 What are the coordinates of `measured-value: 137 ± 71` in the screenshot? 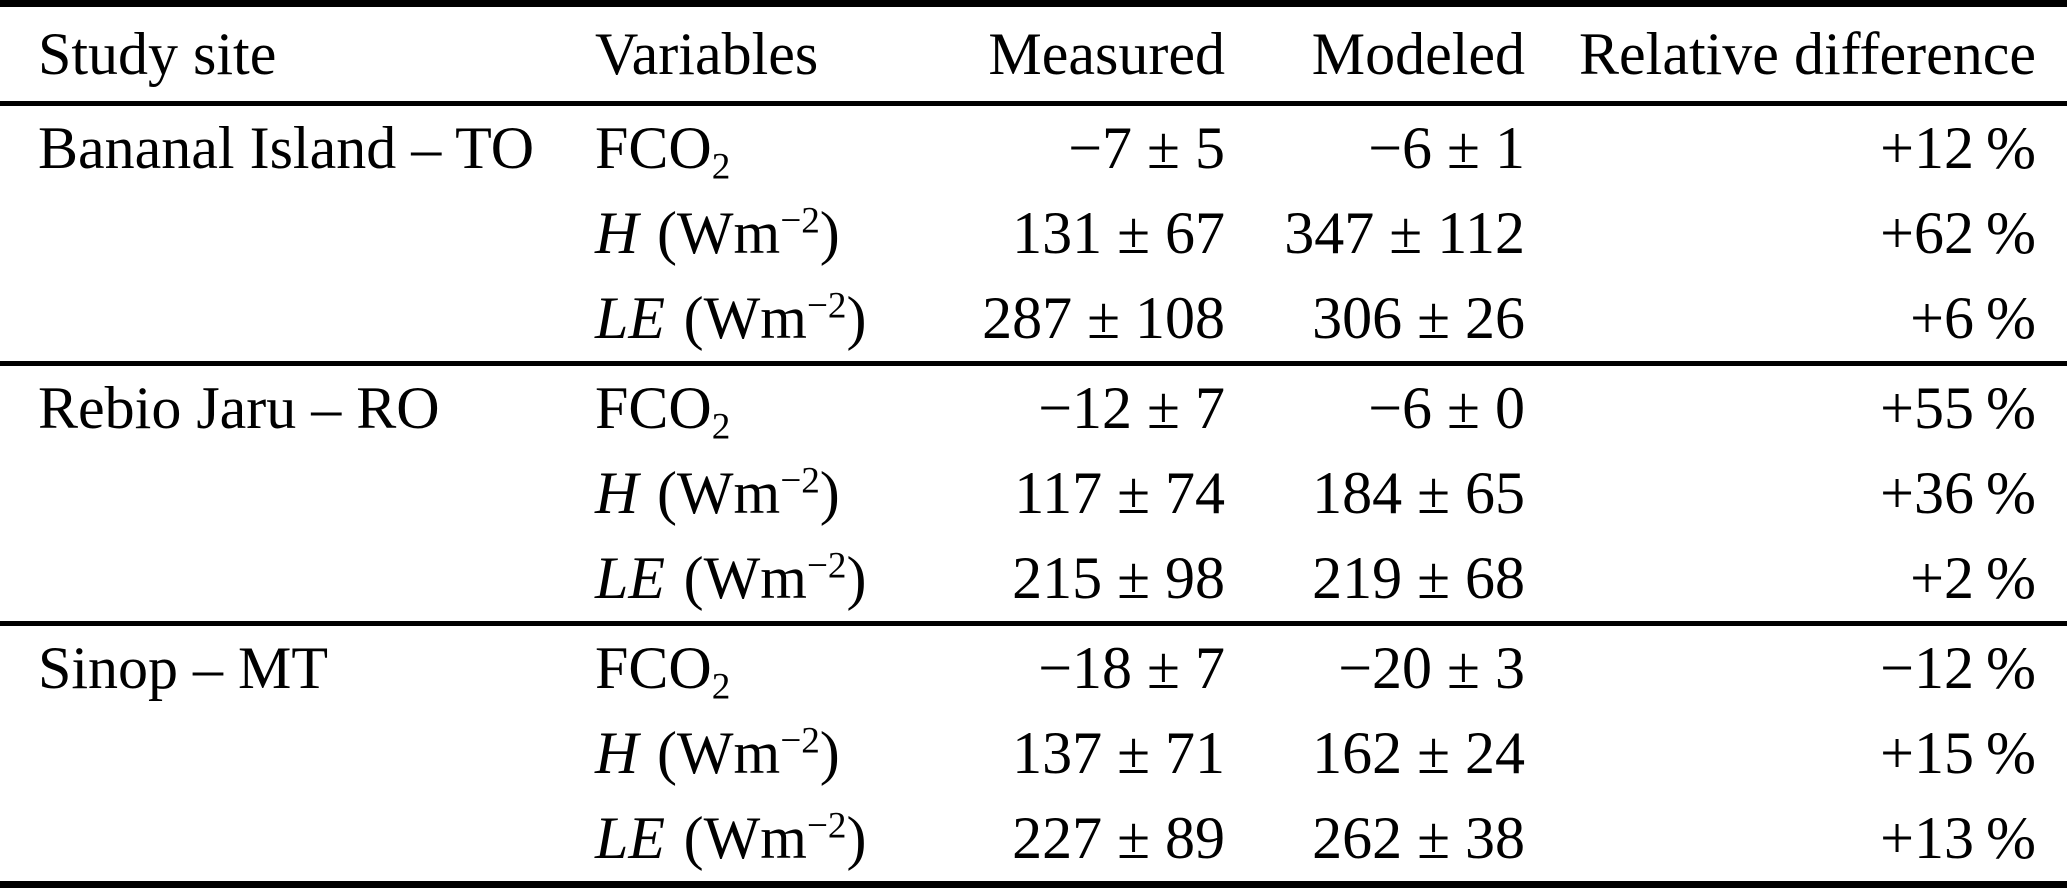 It's located at (1118, 753).